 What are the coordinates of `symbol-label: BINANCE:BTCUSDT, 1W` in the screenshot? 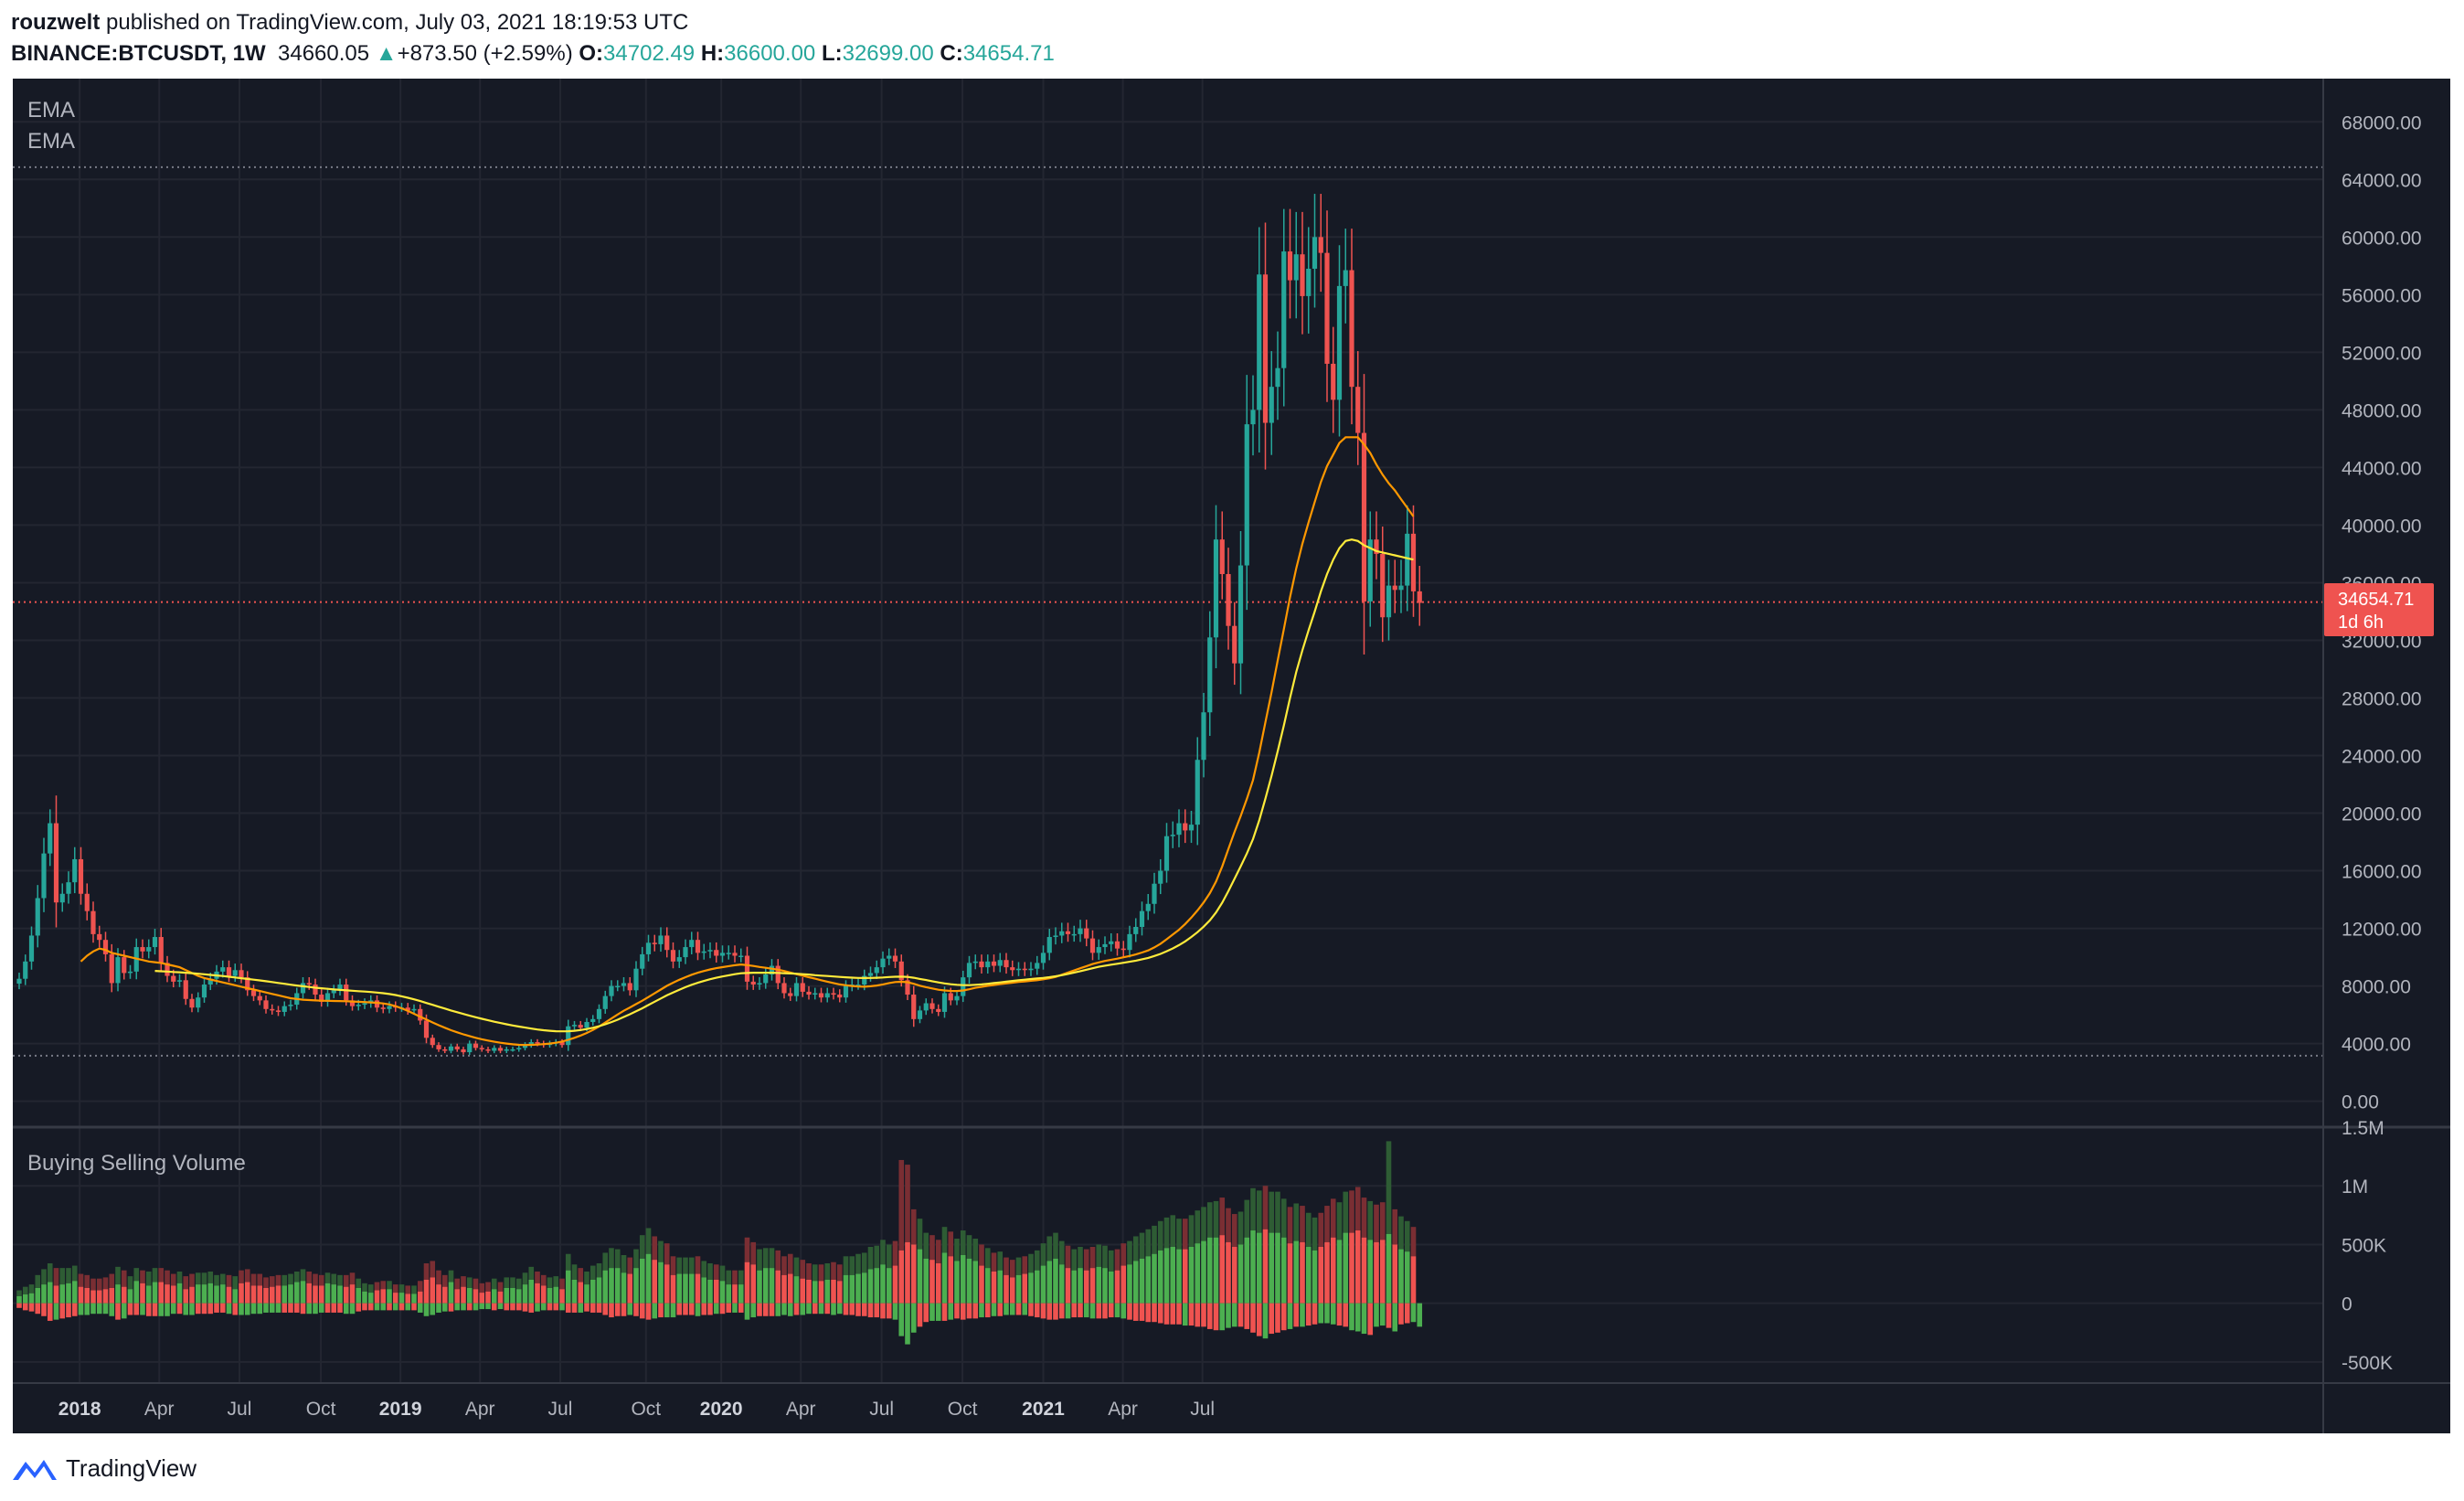 It's located at (138, 53).